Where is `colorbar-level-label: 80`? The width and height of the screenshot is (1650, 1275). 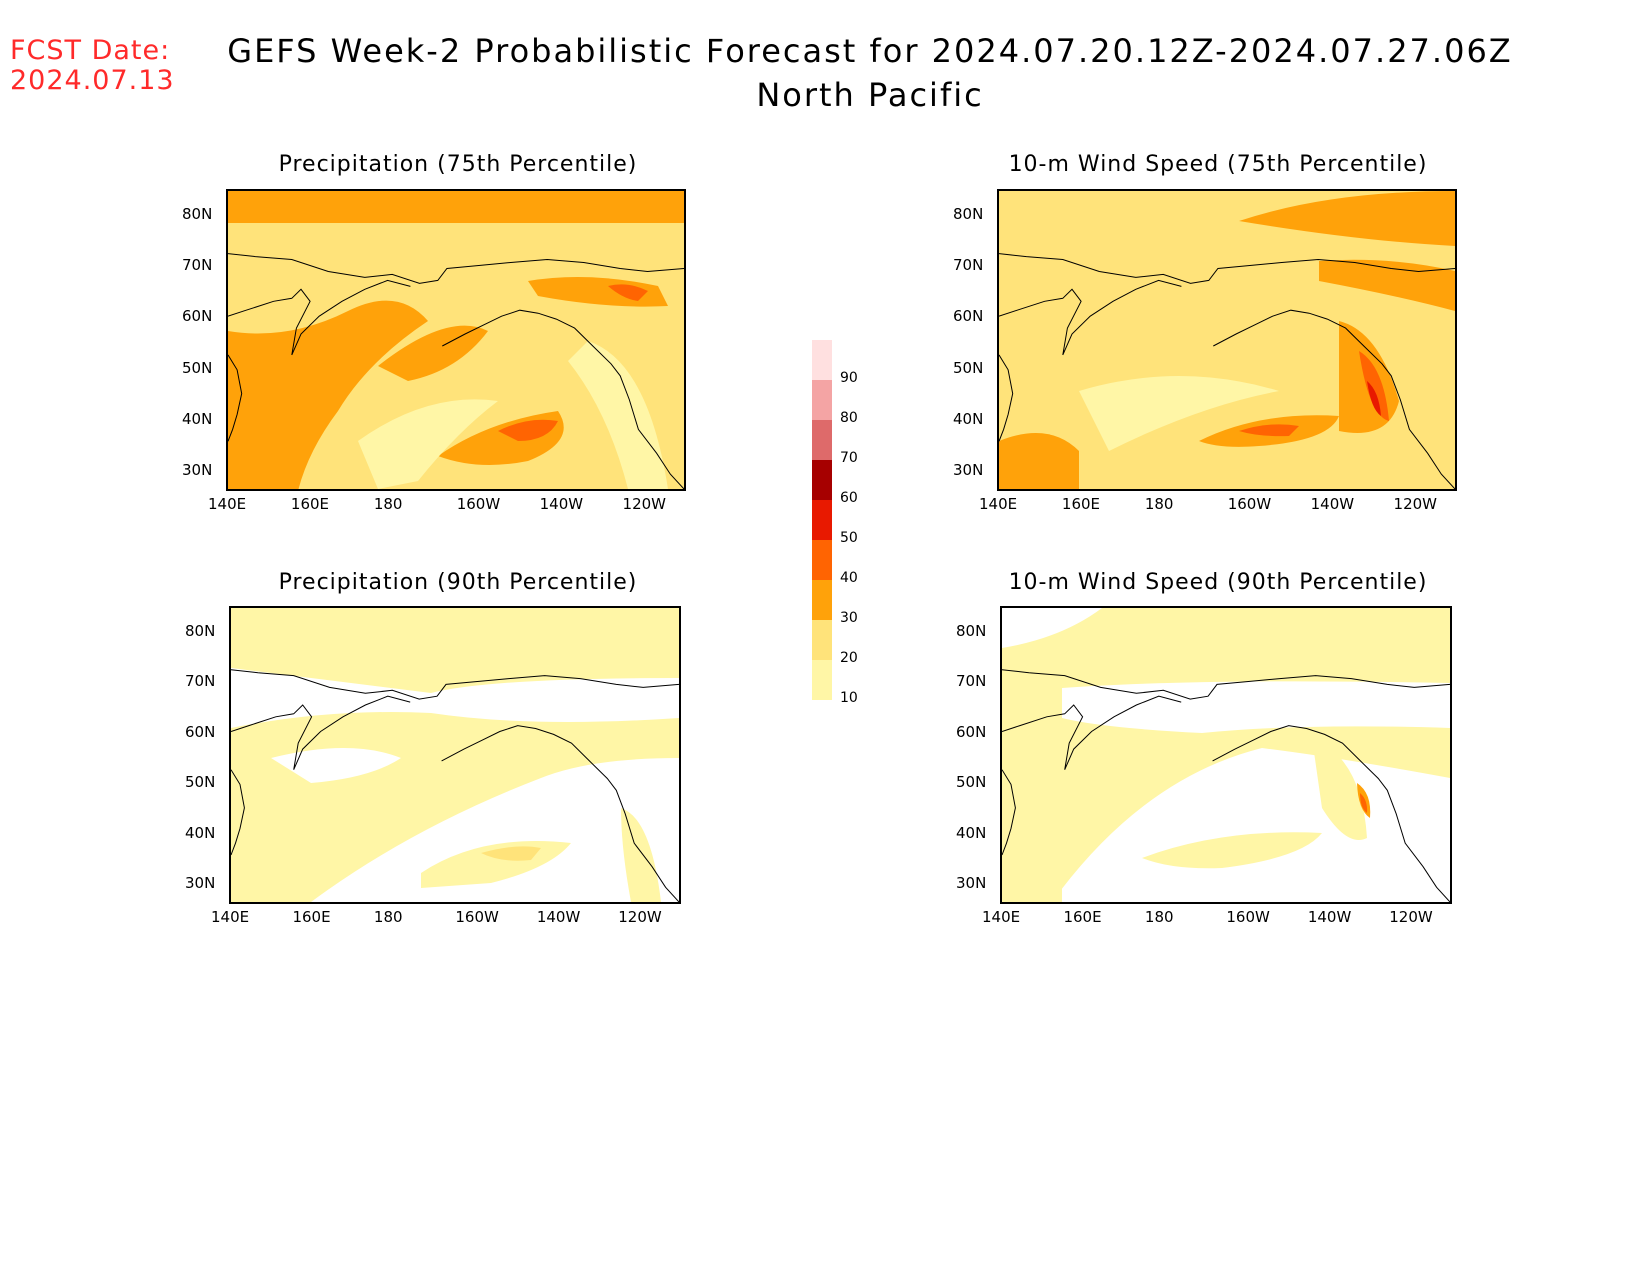 colorbar-level-label: 80 is located at coordinates (849, 418).